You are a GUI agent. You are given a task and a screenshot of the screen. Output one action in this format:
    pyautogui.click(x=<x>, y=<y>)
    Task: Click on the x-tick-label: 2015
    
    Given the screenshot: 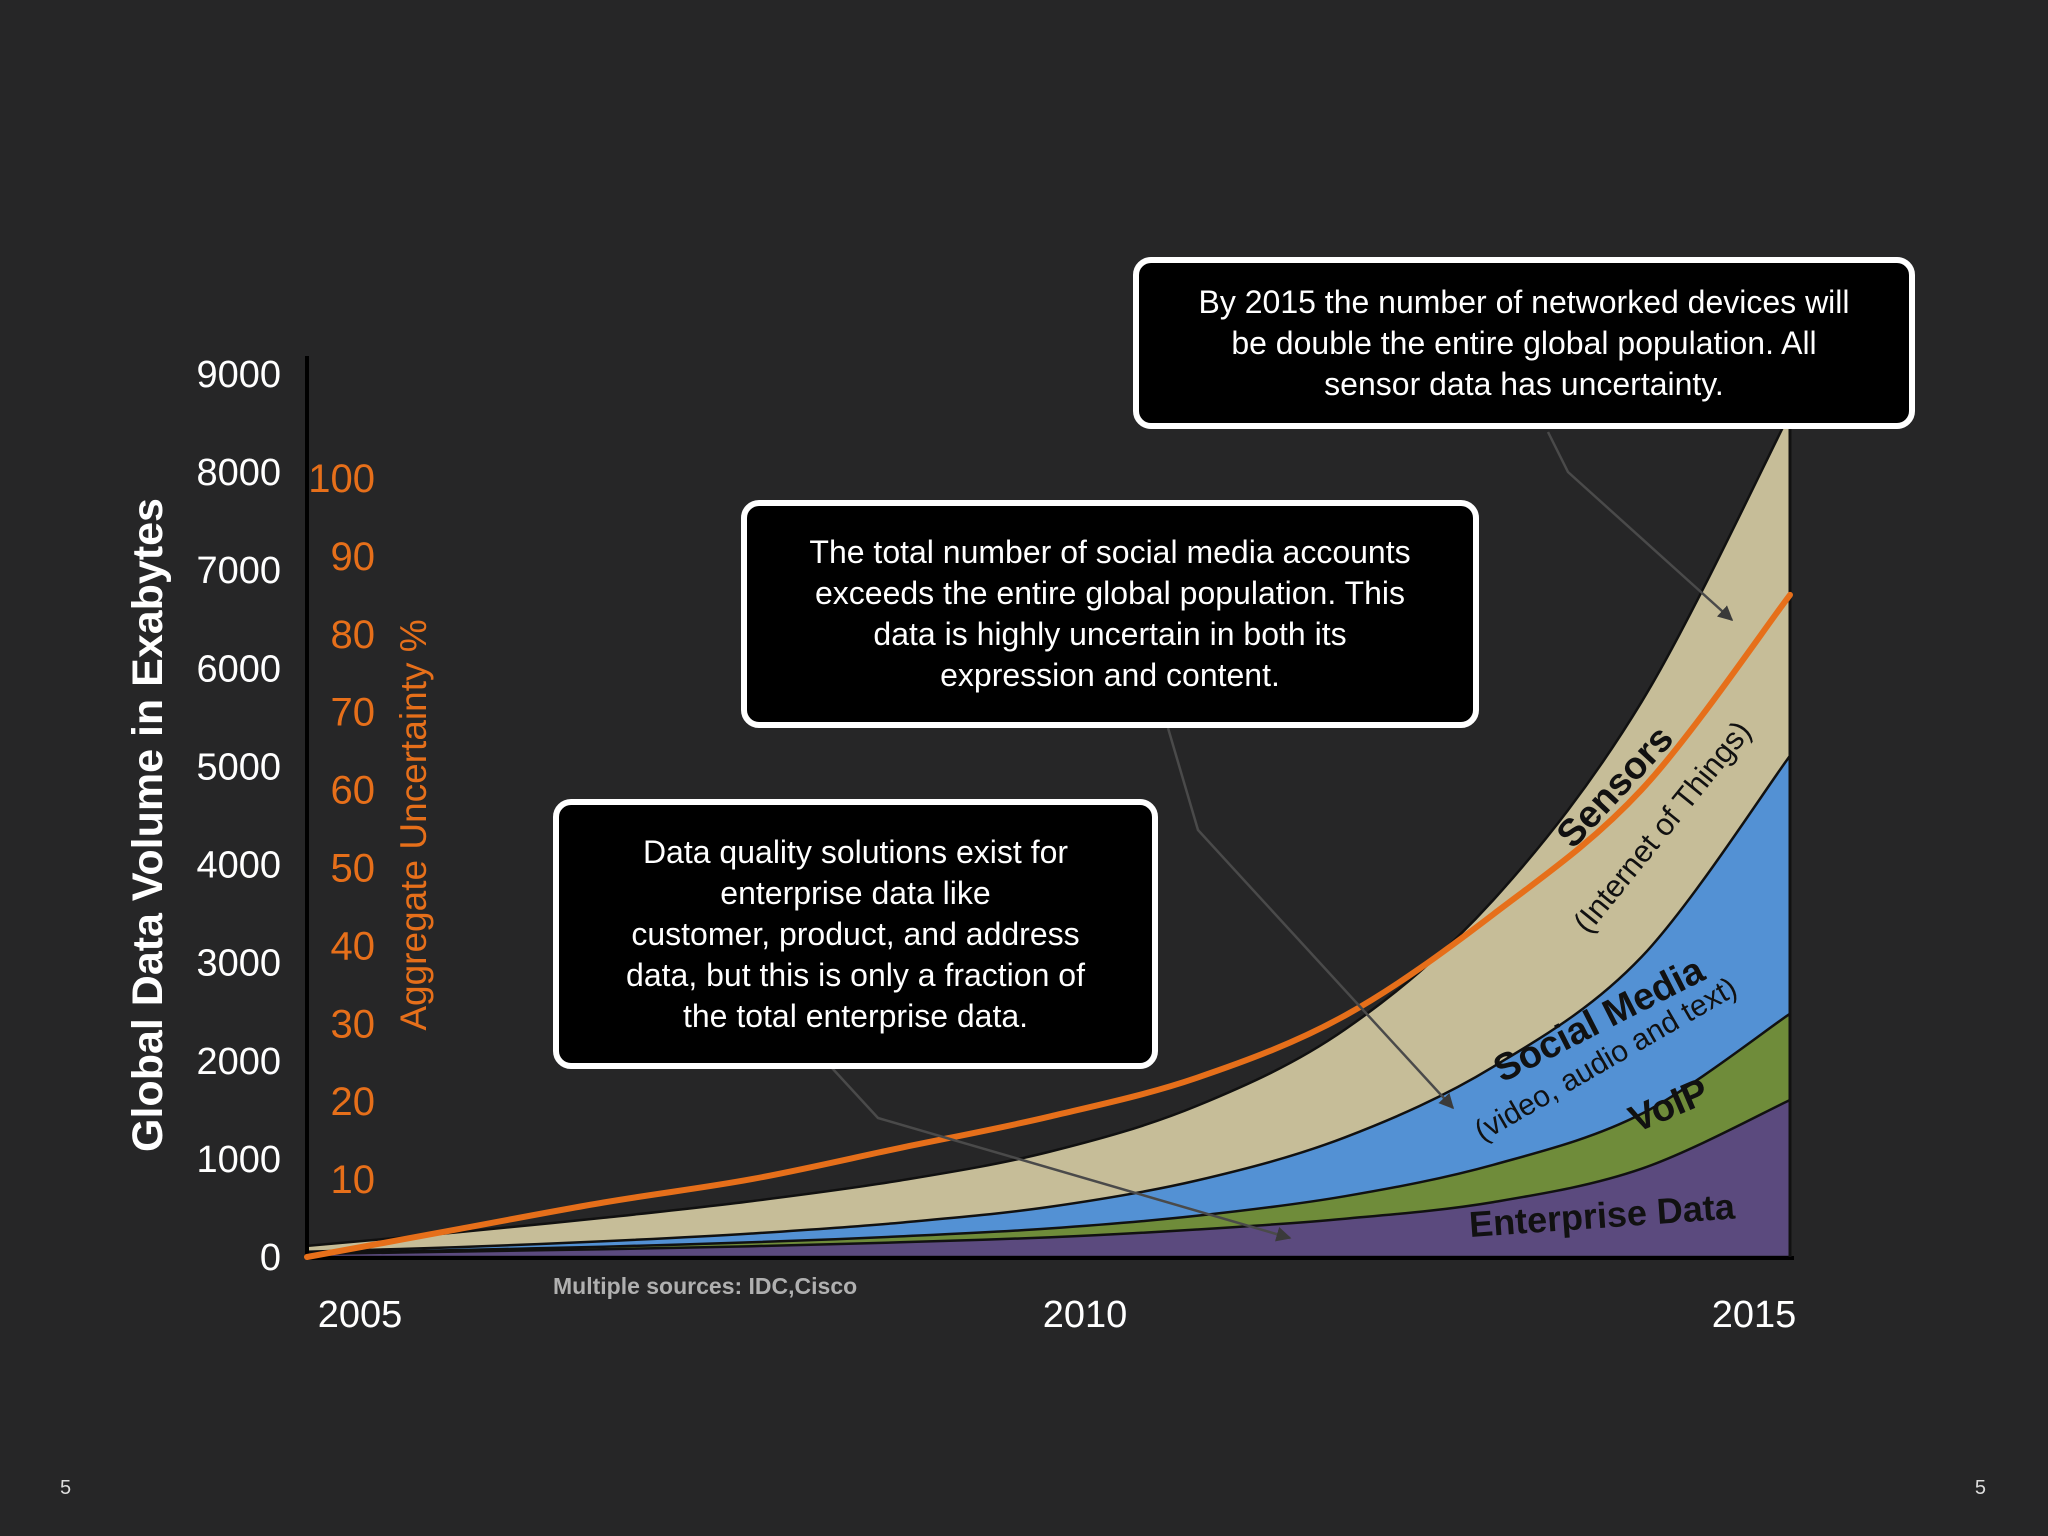 What is the action you would take?
    pyautogui.click(x=1754, y=1315)
    